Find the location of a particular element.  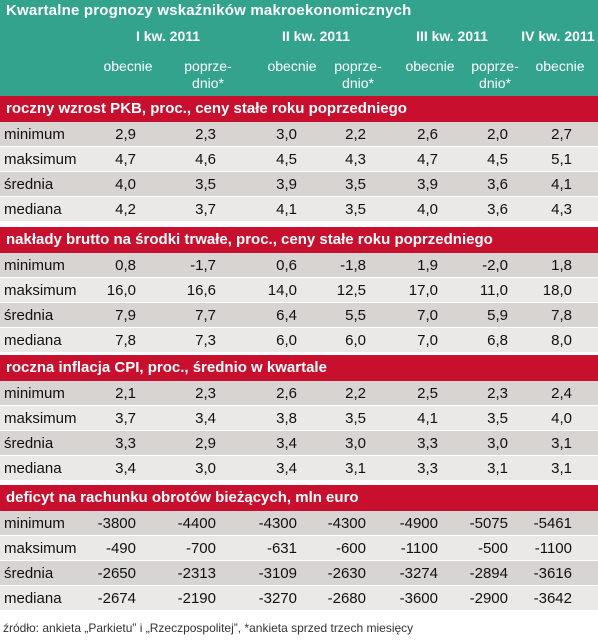

table-cell: 2,6 is located at coordinates (286, 393).